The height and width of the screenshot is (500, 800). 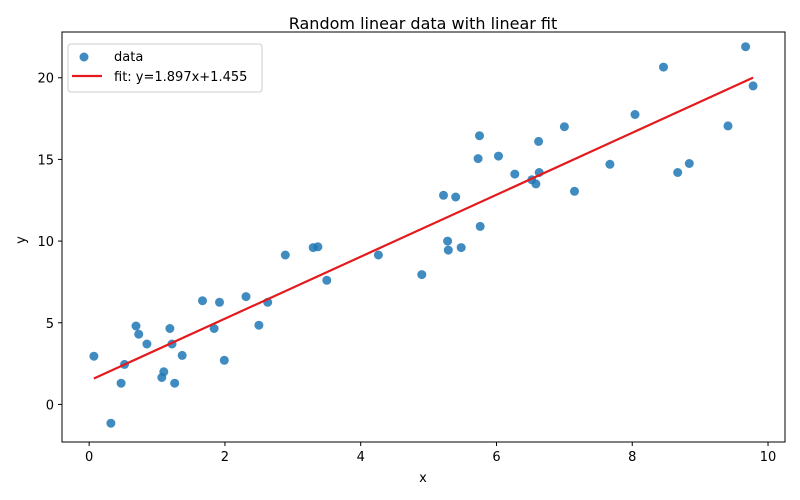 What do you see at coordinates (45, 242) in the screenshot?
I see `y-tick-label: 10` at bounding box center [45, 242].